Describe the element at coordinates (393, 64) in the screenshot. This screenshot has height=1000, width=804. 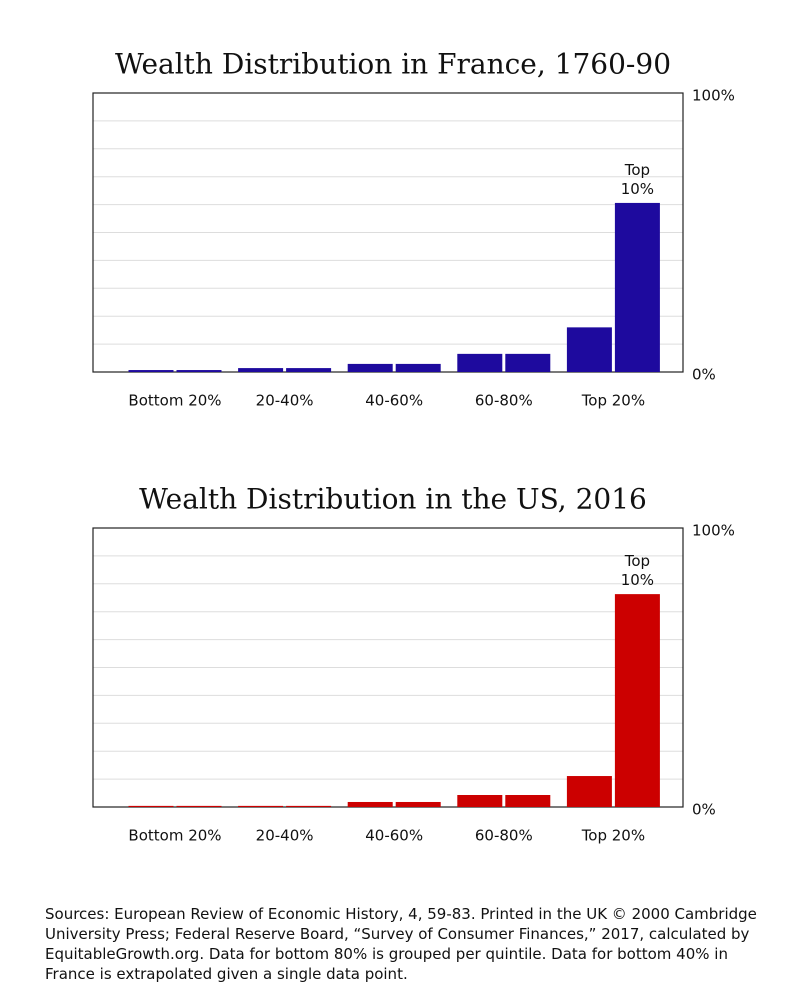
I see `chart-title: Wealth Distribution in France, 1760-90` at that location.